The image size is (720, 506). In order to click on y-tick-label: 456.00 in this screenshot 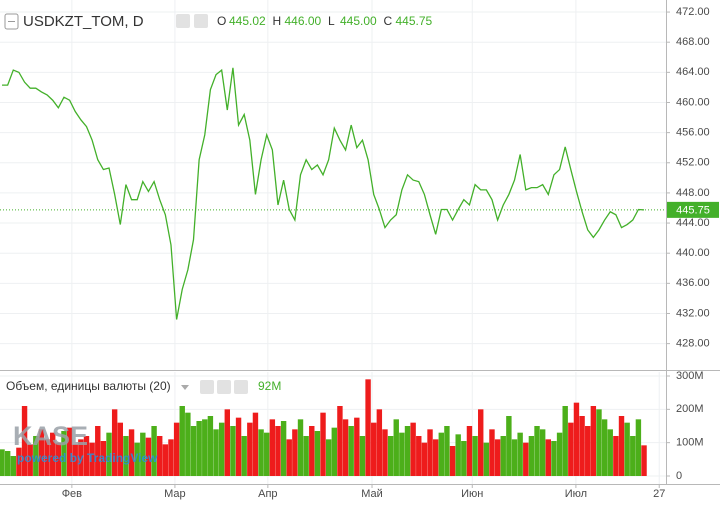, I will do `click(693, 133)`.